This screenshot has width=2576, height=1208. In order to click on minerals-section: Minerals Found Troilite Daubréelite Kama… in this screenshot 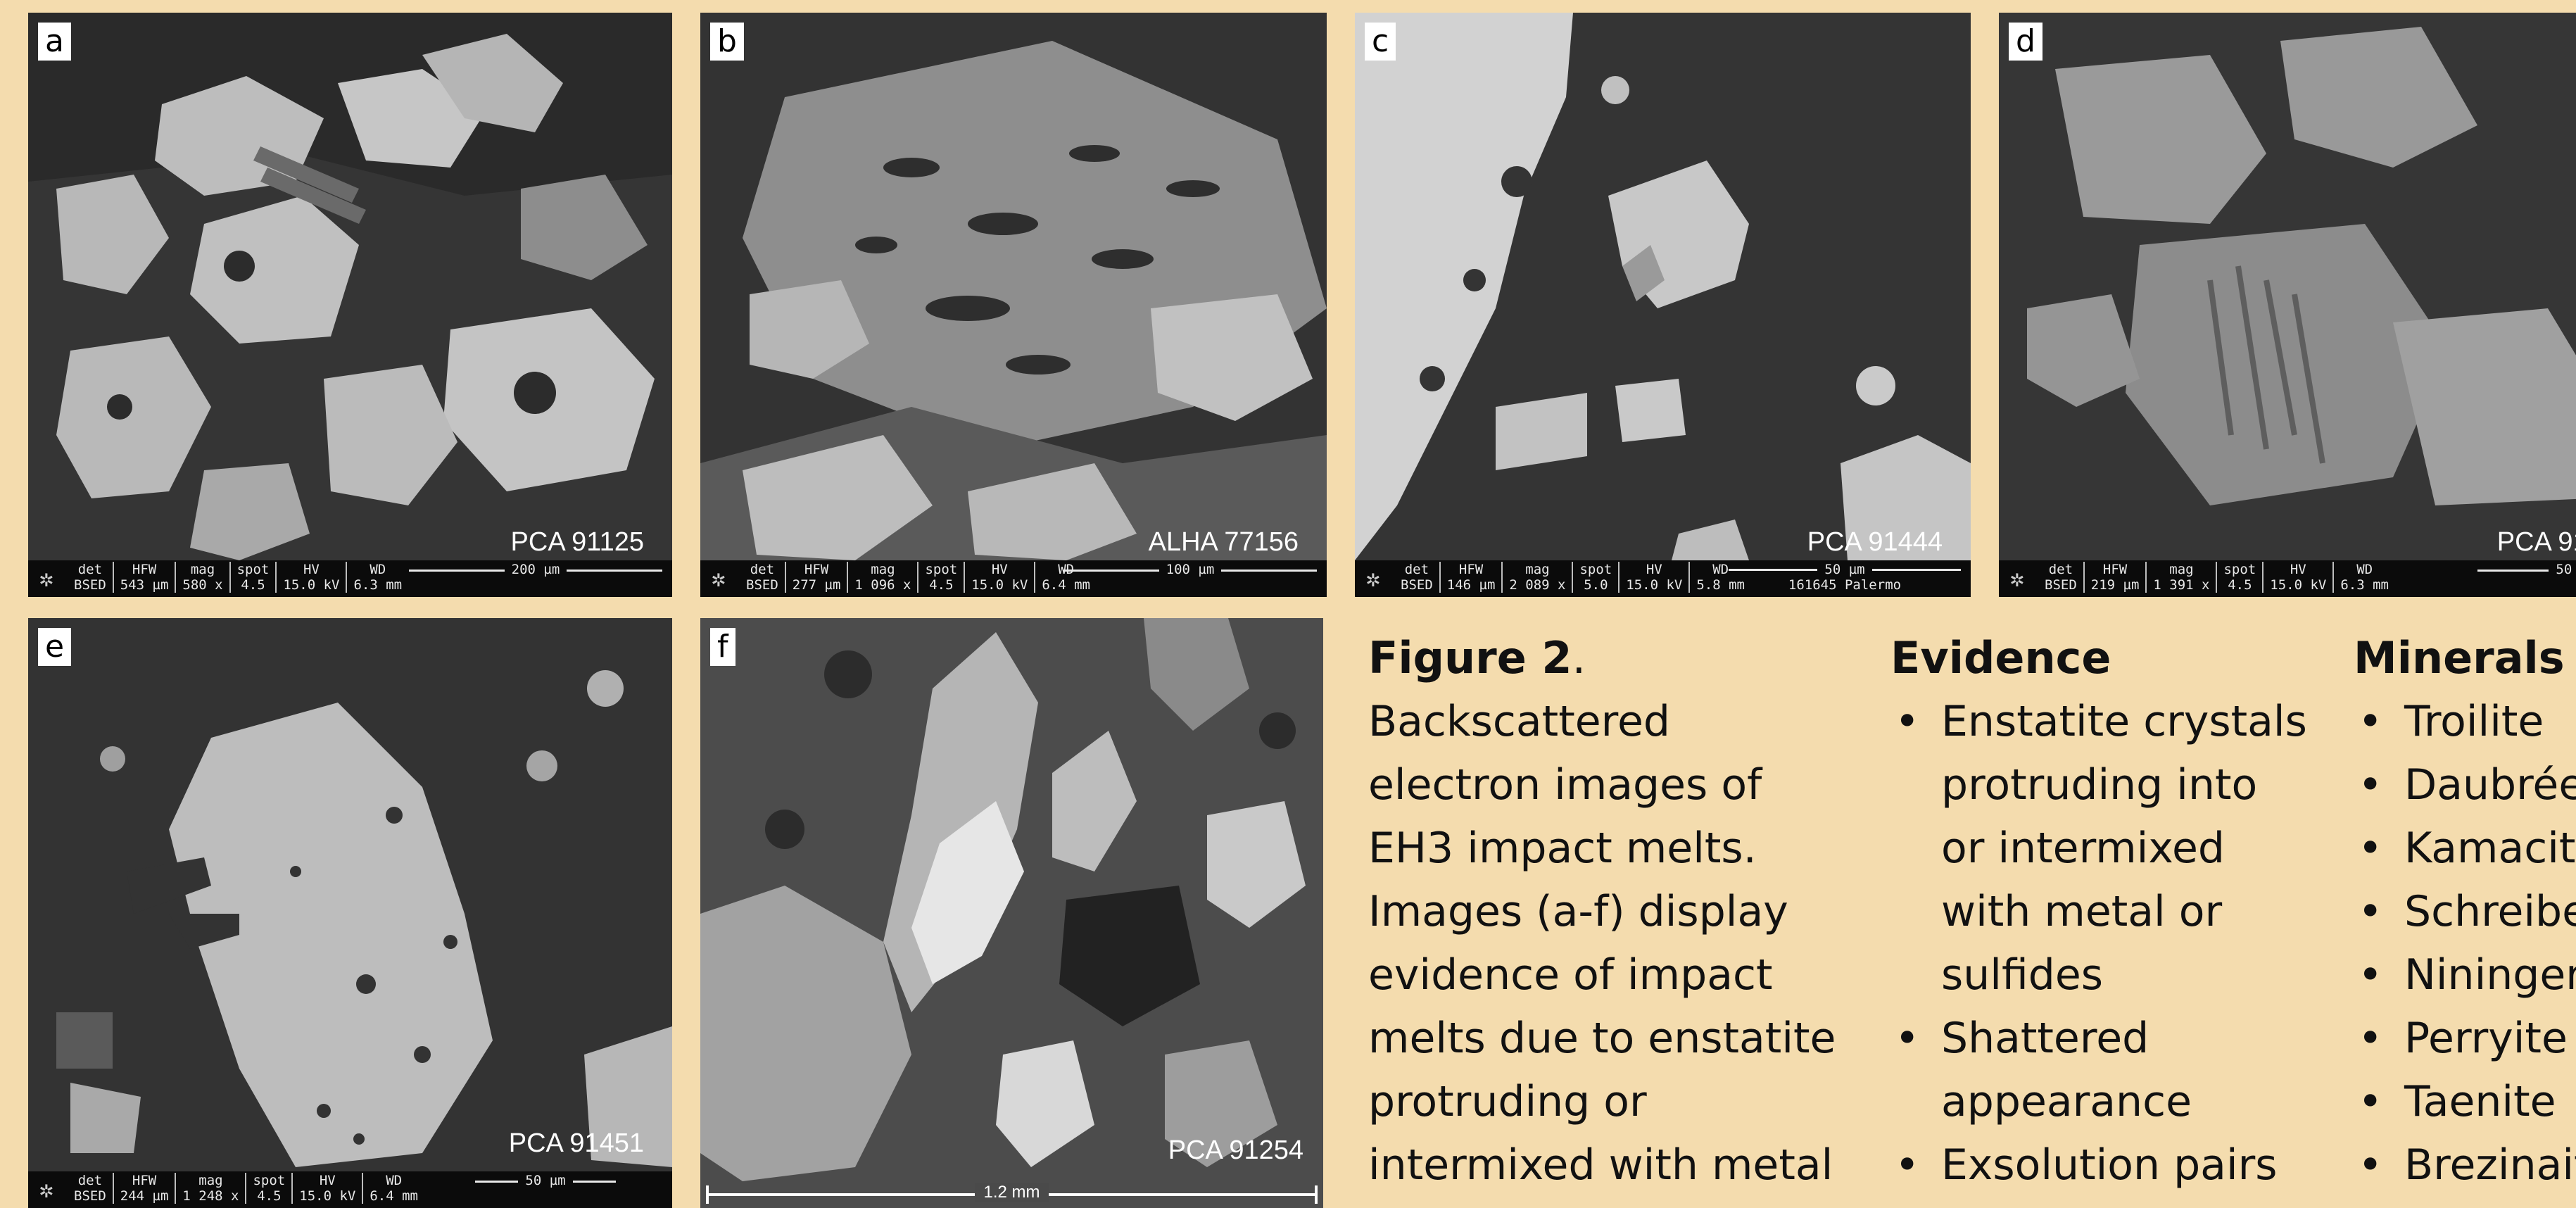, I will do `click(2465, 912)`.